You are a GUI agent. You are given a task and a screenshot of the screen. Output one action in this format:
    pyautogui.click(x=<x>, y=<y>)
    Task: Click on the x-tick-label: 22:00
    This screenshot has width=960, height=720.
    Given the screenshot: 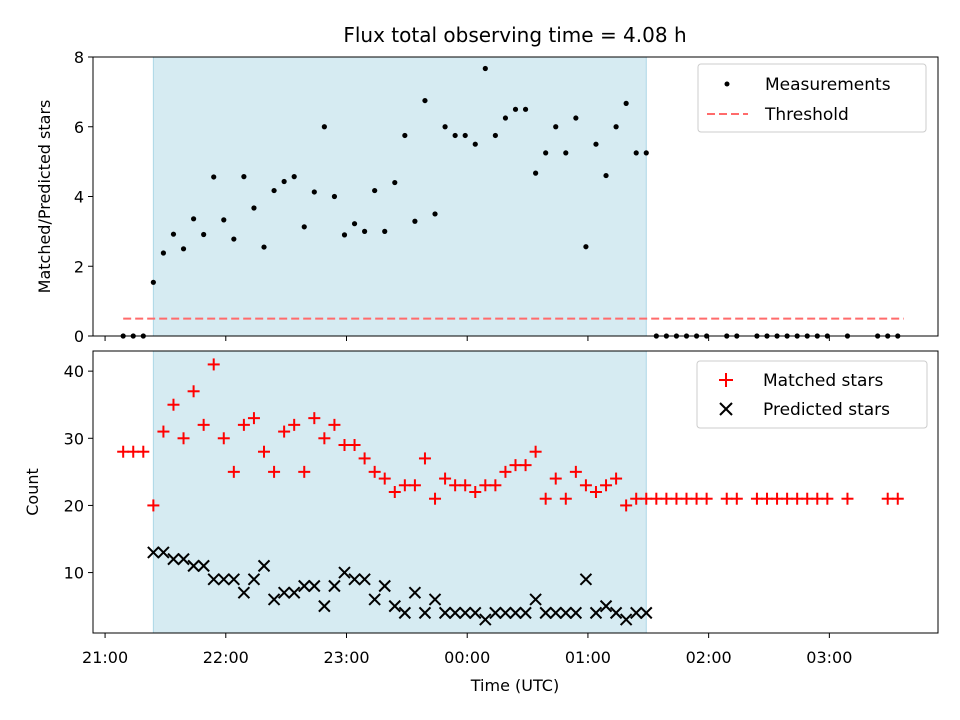 What is the action you would take?
    pyautogui.click(x=226, y=657)
    